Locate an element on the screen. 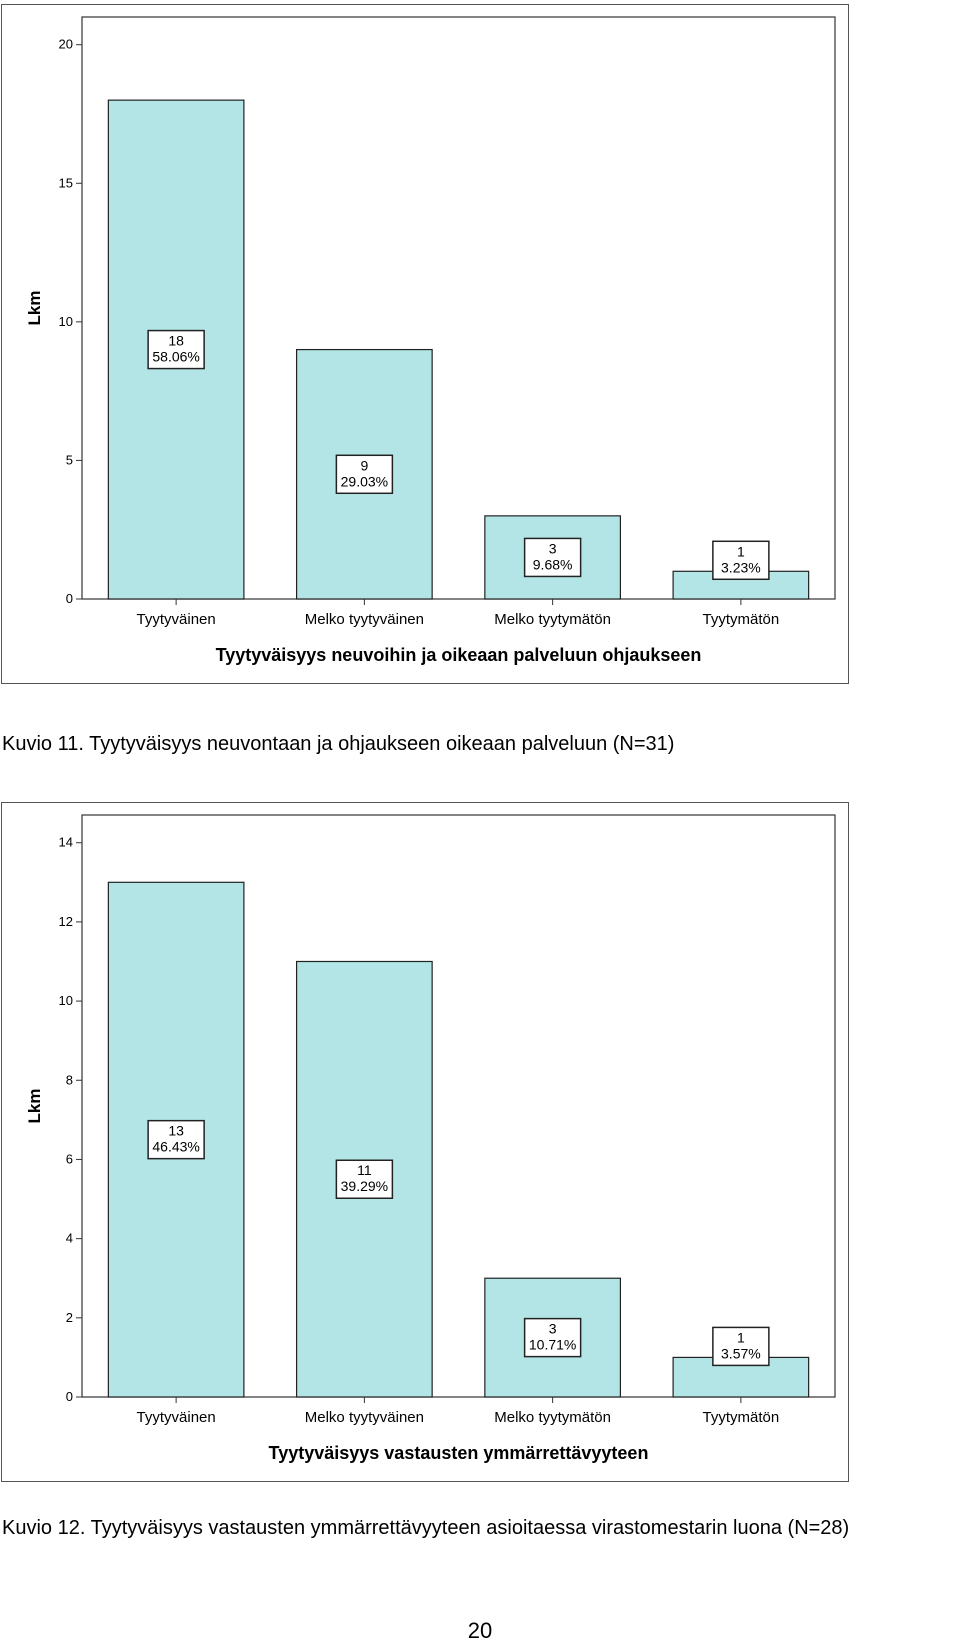  chart2-data-label-percent: 10.71% is located at coordinates (552, 1345).